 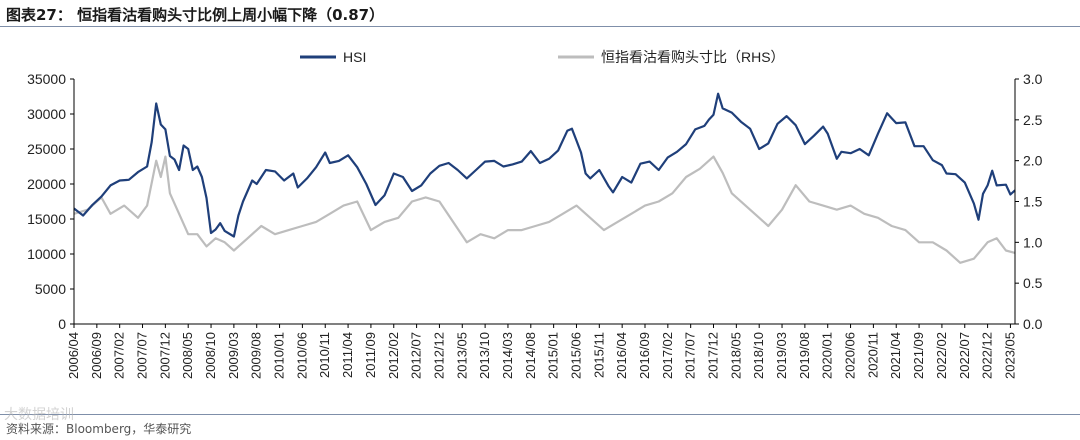 What do you see at coordinates (324, 355) in the screenshot?
I see `x-tick-label: 2010/11` at bounding box center [324, 355].